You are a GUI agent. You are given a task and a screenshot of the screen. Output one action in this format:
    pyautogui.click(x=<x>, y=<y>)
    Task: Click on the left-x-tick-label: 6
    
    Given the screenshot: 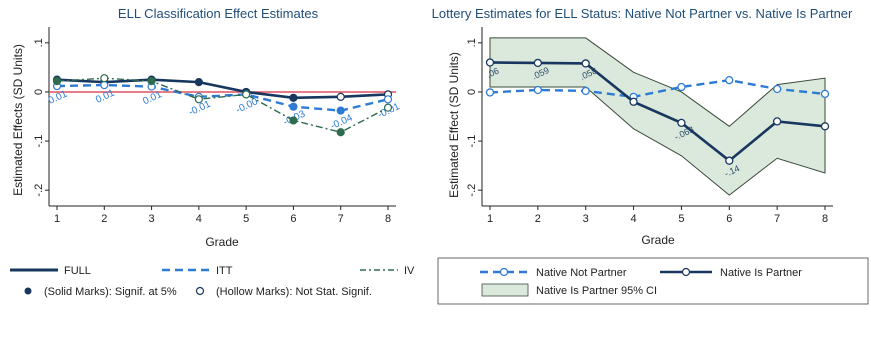 What is the action you would take?
    pyautogui.click(x=293, y=219)
    